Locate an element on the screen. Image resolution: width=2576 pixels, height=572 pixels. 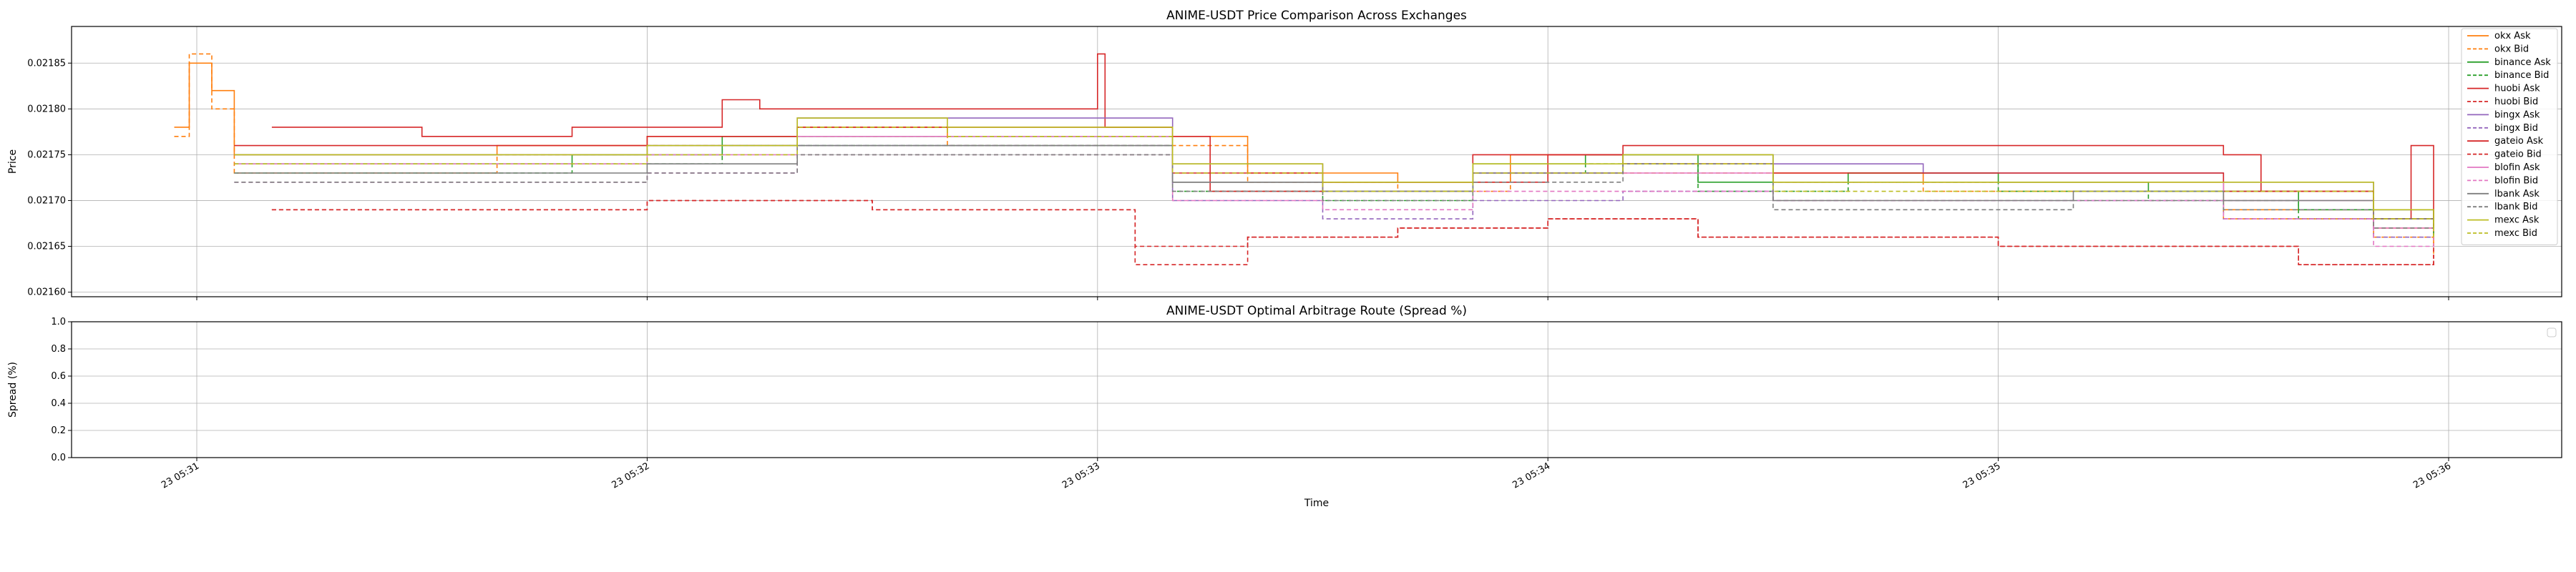
legend-entry: huobi Bid is located at coordinates (2516, 102).